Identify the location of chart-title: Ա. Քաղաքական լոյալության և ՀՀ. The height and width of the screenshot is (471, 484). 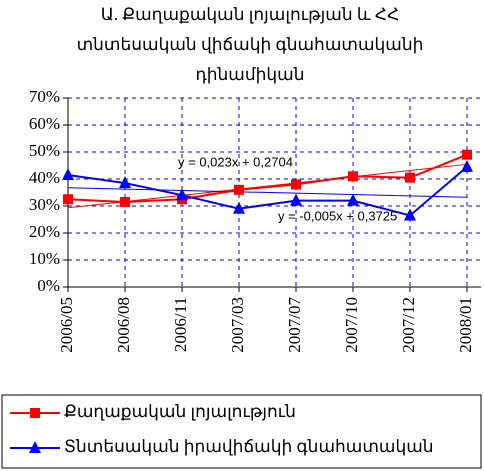
(250, 14).